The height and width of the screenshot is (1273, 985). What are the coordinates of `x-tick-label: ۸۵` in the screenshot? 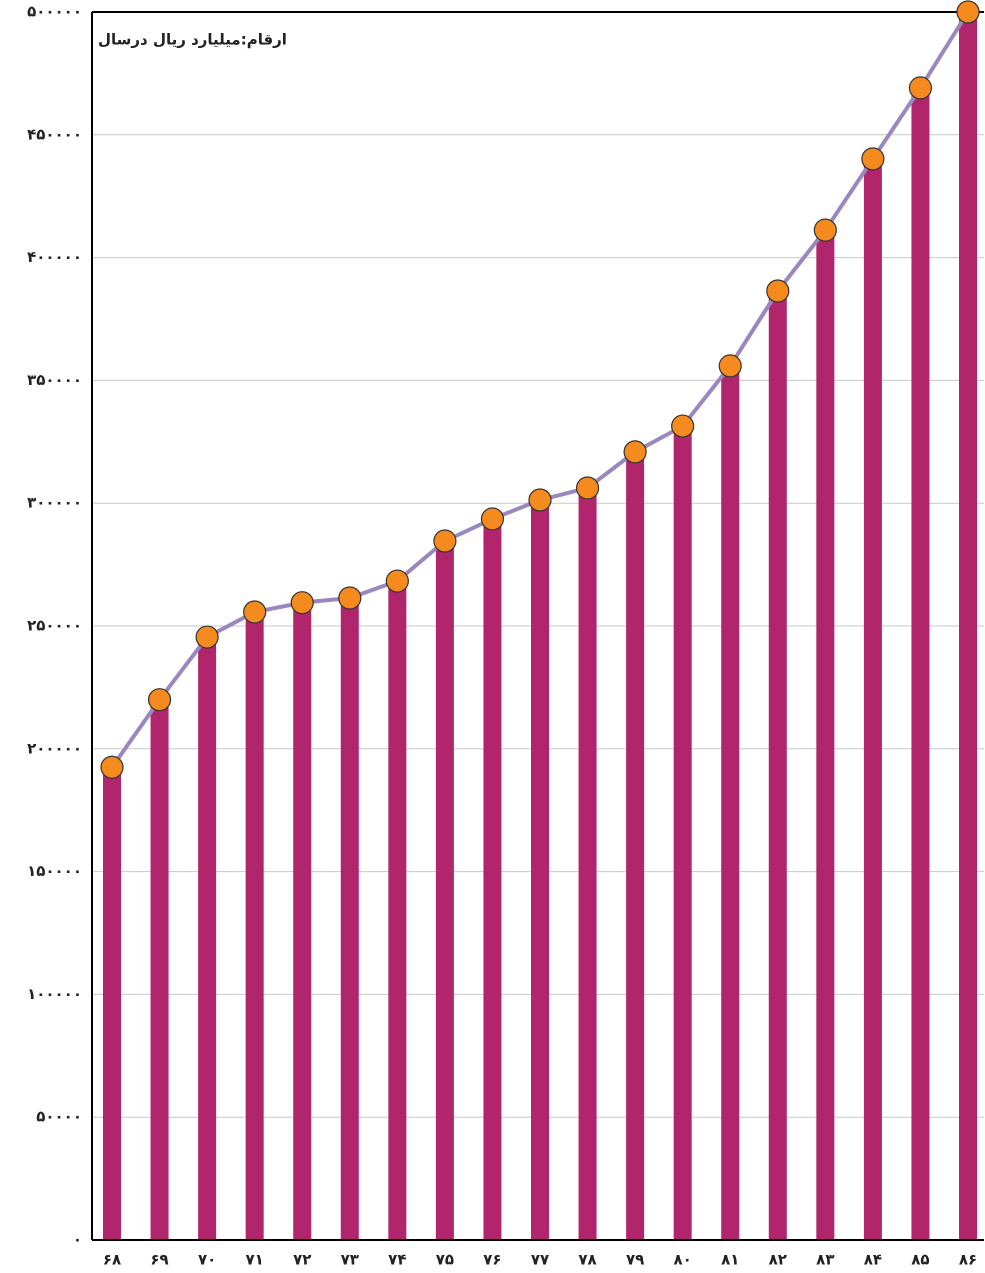 It's located at (920, 1260).